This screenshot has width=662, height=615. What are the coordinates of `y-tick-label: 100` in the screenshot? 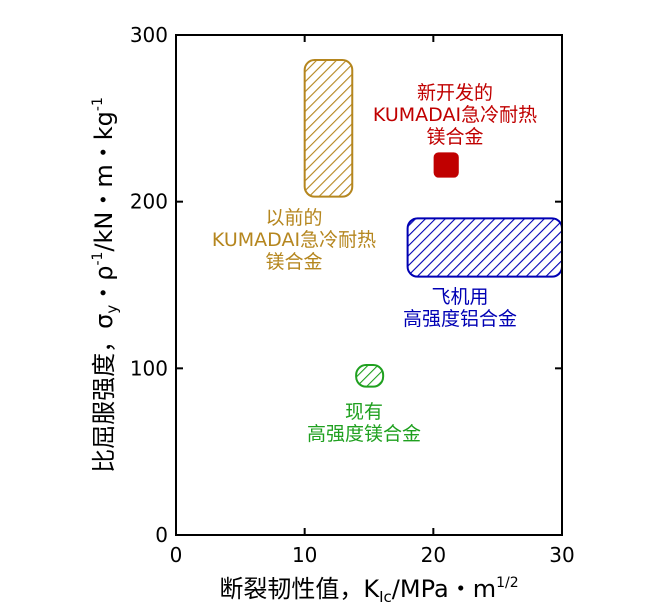 It's located at (149, 368).